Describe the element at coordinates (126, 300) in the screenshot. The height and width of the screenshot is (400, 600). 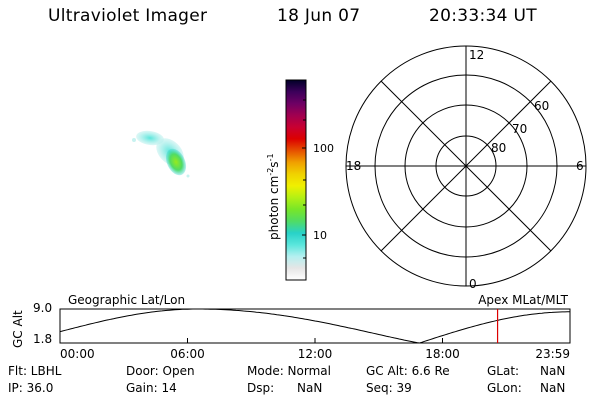
I see `orbit-left-label: Geographic Lat/Lon` at that location.